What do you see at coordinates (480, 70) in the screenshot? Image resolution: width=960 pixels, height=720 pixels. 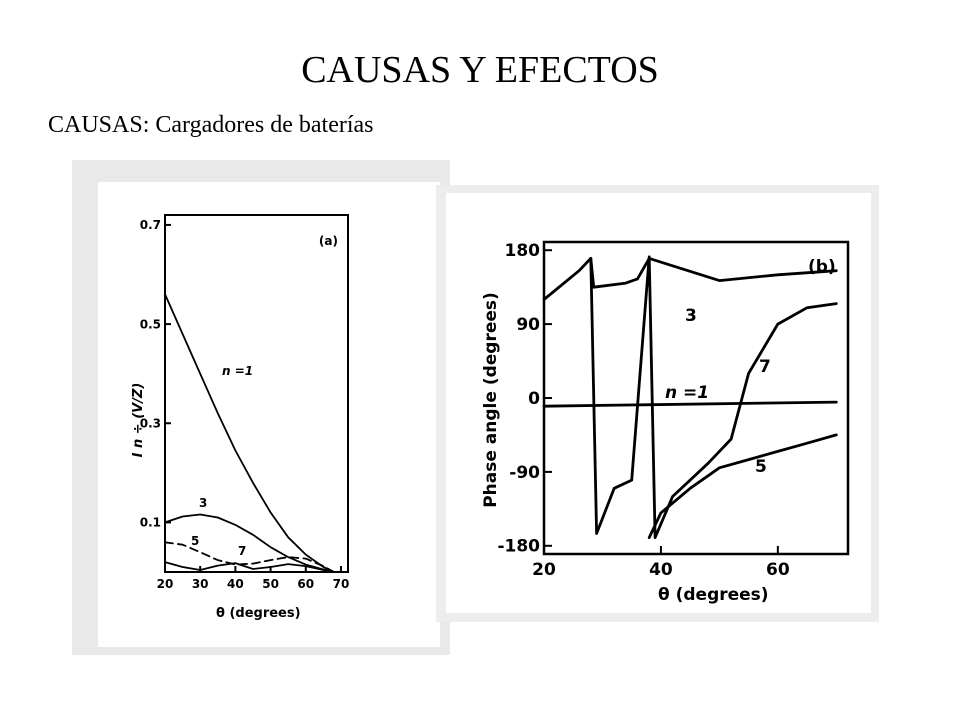 I see `slide-title: CAUSAS Y EFECTOS` at bounding box center [480, 70].